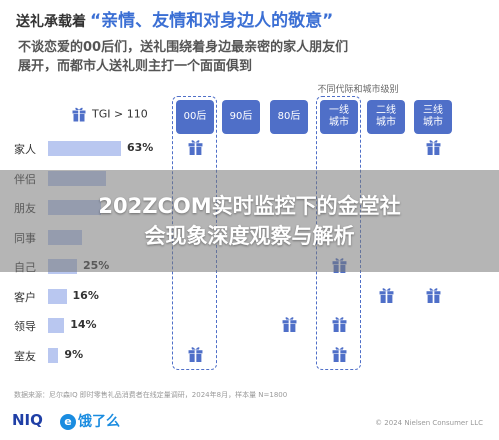 The image size is (499, 440). What do you see at coordinates (212, 21) in the screenshot?
I see `title-quote: “亲情、友情和对身边人的敬意”` at bounding box center [212, 21].